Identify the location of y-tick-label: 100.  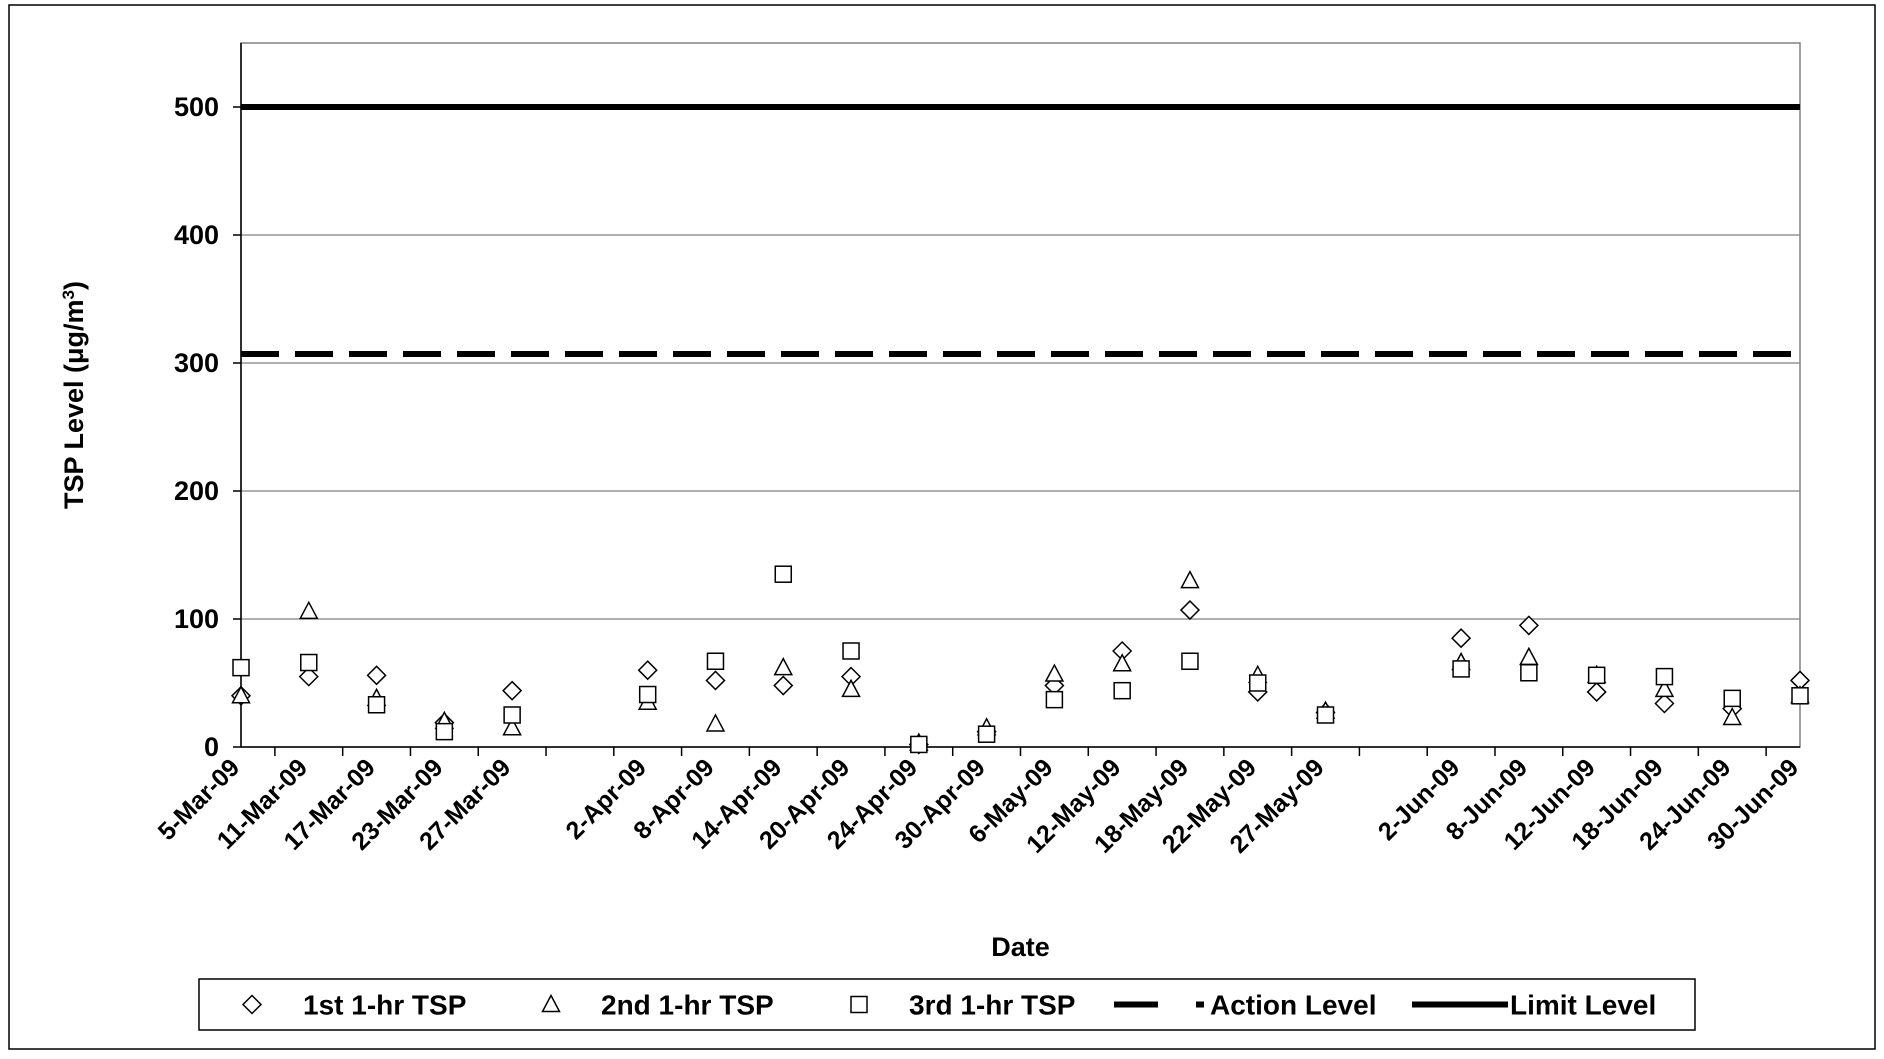
(196, 619).